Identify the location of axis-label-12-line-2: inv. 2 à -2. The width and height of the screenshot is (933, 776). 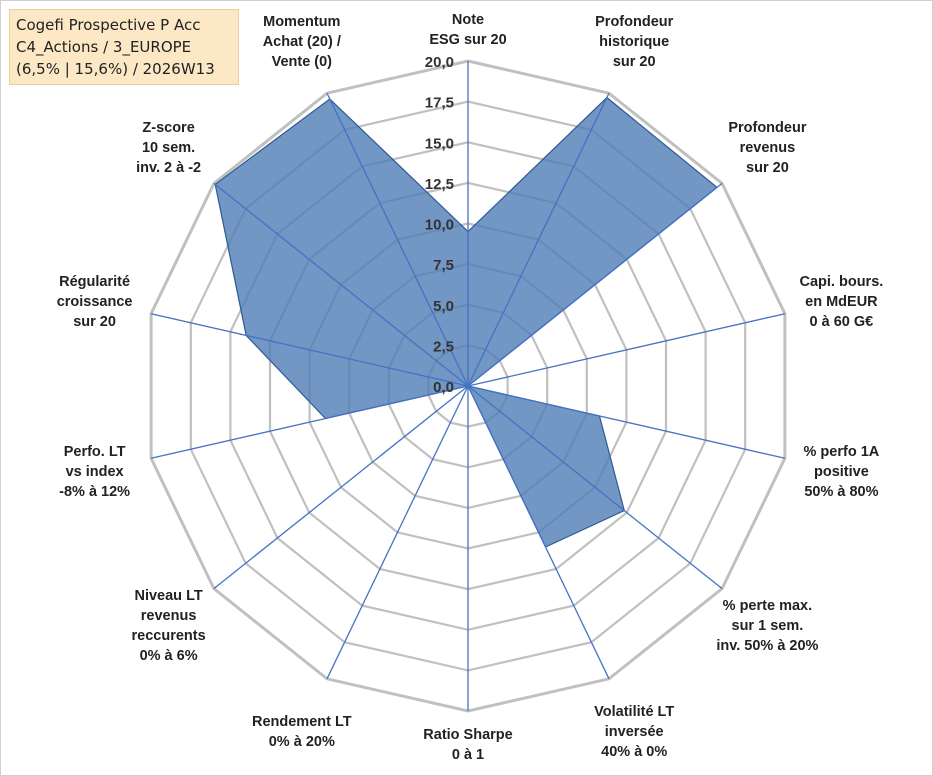
(168, 168).